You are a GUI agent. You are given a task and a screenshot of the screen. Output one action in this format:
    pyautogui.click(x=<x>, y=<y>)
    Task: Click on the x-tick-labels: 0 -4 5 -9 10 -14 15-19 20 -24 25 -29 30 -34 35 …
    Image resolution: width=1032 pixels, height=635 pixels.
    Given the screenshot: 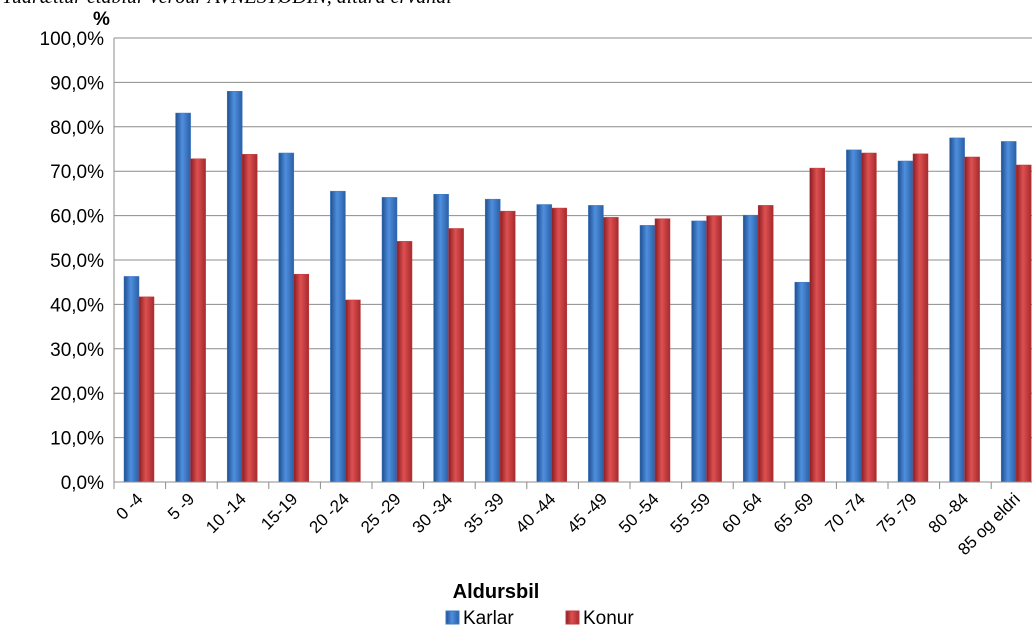 What is the action you would take?
    pyautogui.click(x=567, y=524)
    